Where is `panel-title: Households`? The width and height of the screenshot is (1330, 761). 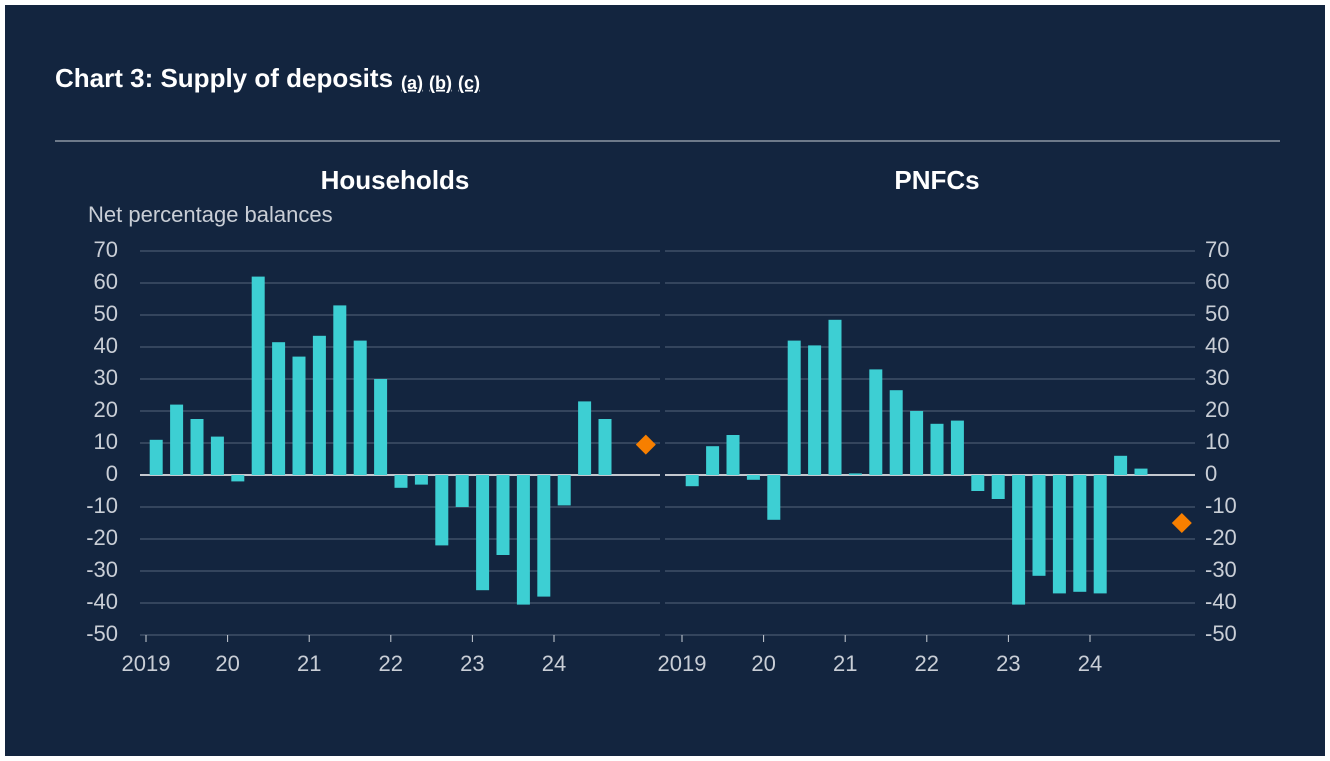 panel-title: Households is located at coordinates (395, 180).